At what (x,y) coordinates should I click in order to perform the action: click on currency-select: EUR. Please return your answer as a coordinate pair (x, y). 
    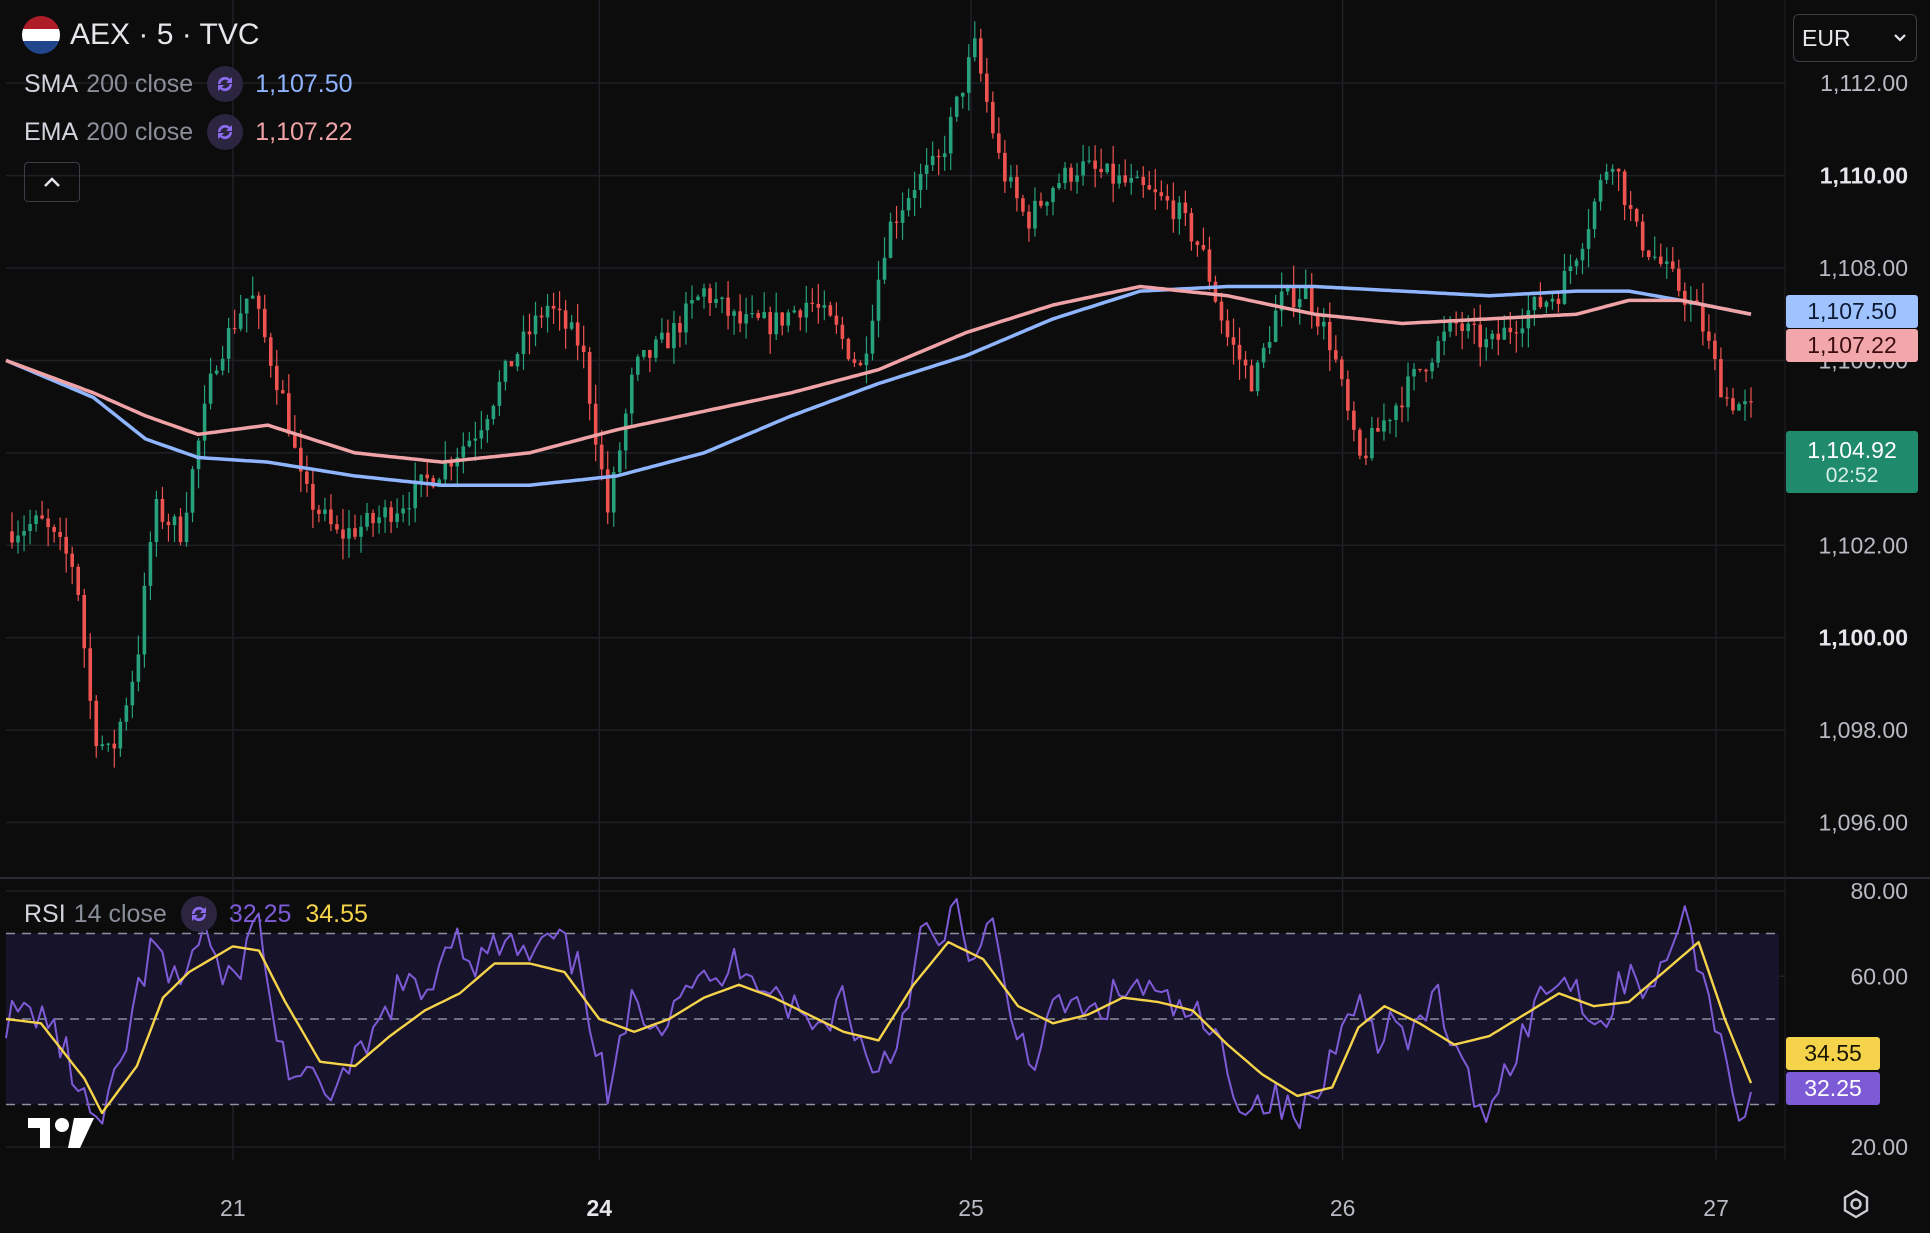
    Looking at the image, I should click on (1855, 38).